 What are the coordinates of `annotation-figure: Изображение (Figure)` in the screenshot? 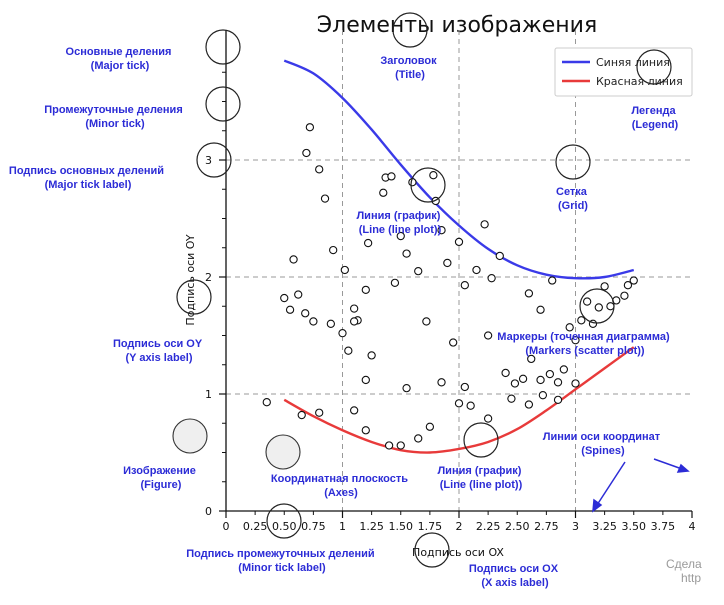 It's located at (161, 478).